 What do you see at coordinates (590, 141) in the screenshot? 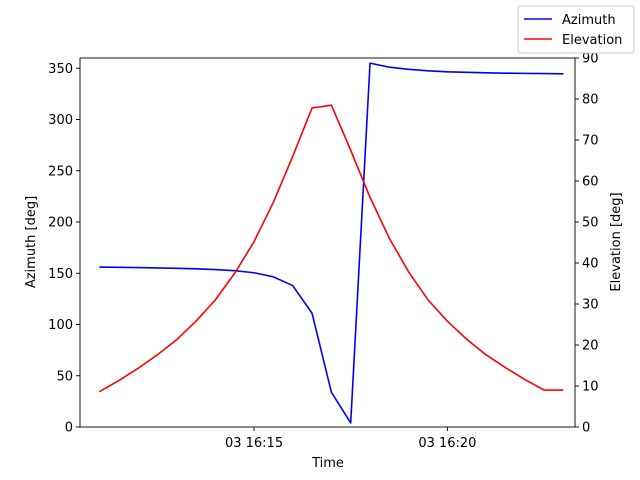
I see `y-right-tick-label: 70` at bounding box center [590, 141].